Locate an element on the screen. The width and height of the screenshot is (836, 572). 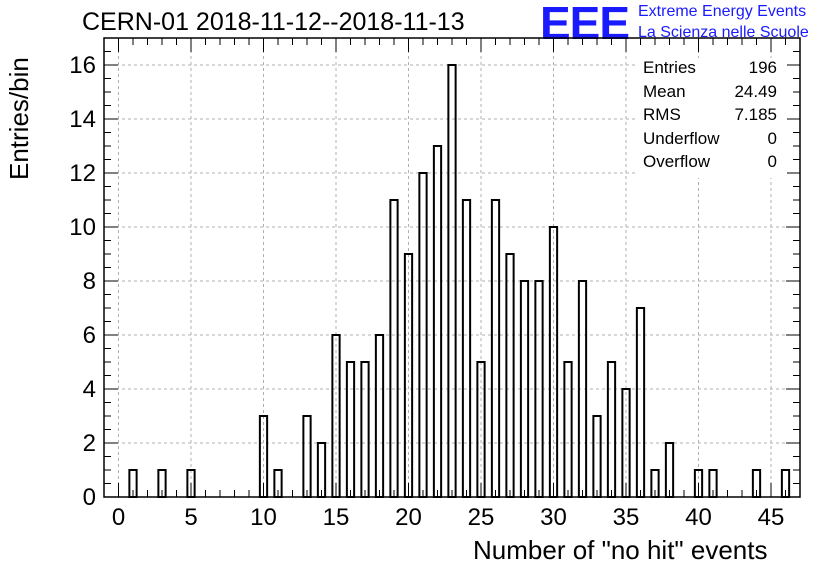
stat-row-mean: Mean 24.49 is located at coordinates (712, 94).